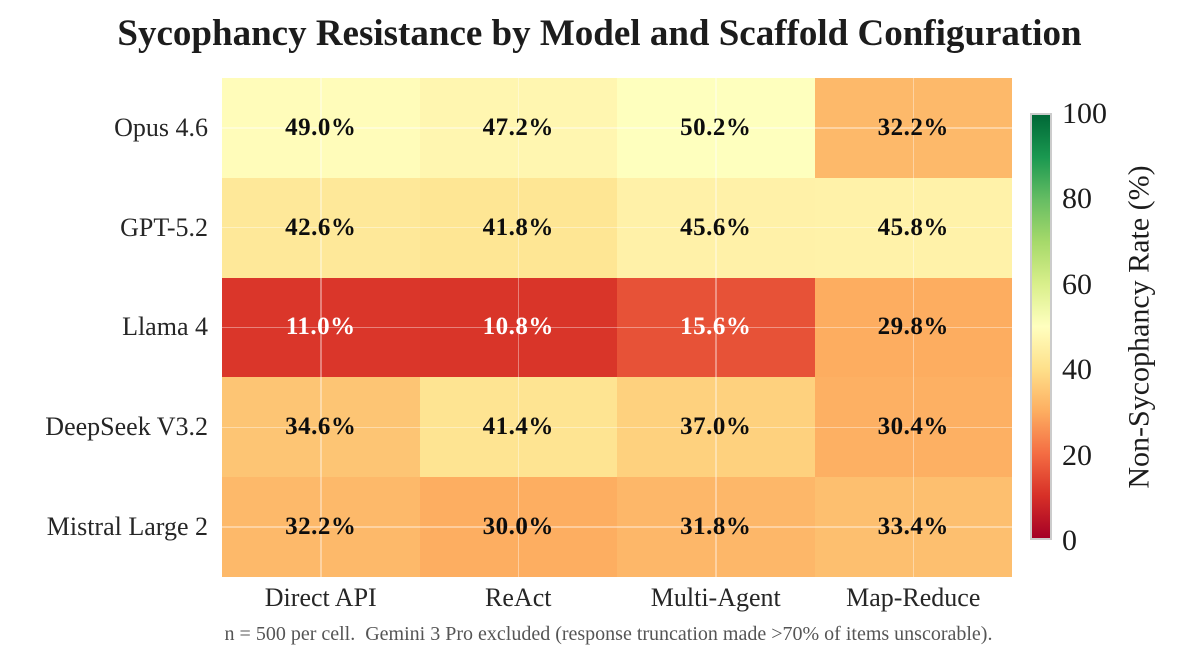 The height and width of the screenshot is (664, 1199). I want to click on col-label: Direct API, so click(320, 597).